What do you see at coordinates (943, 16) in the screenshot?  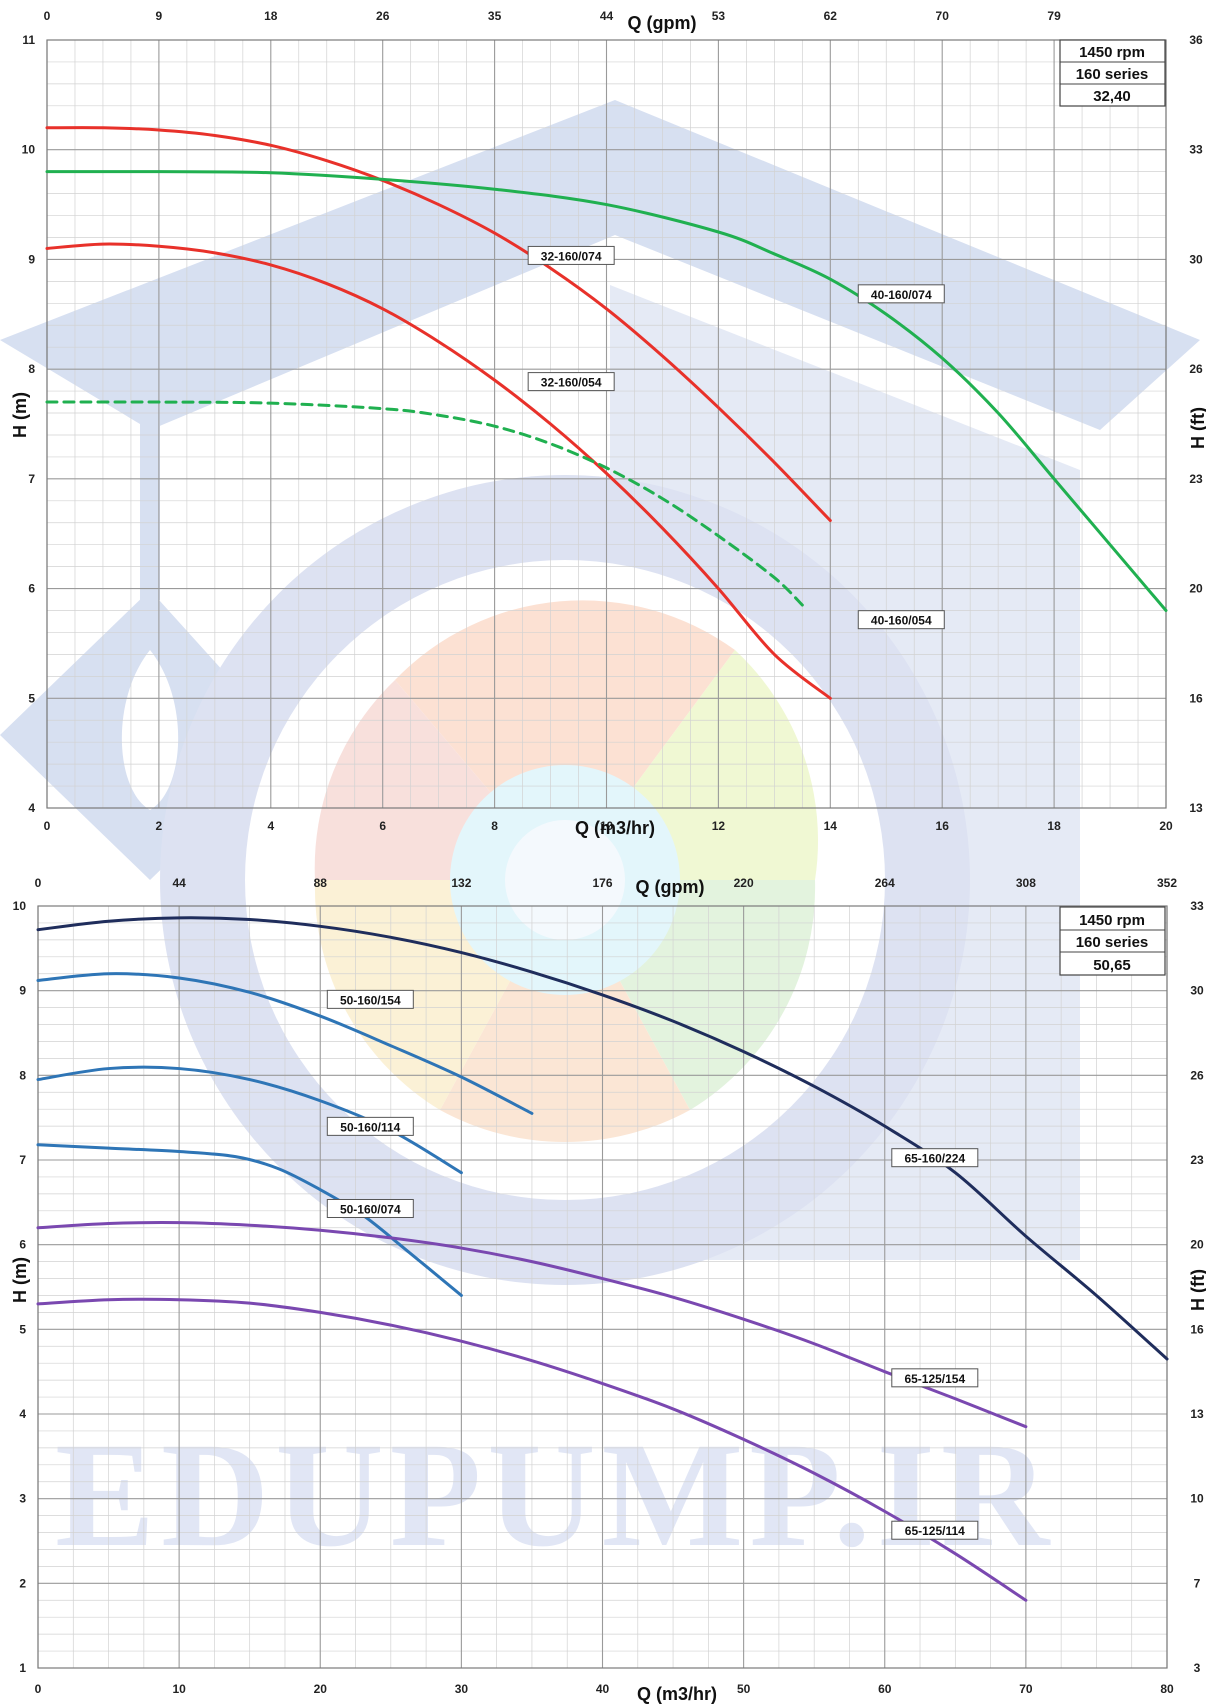 I see `x2-tick-label: 70` at bounding box center [943, 16].